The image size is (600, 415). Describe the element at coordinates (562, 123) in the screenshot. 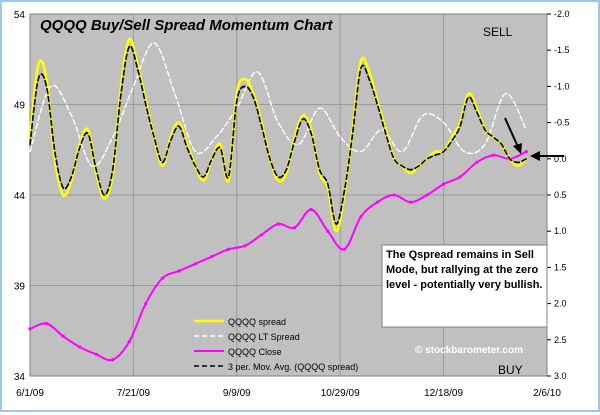

I see `right-axis-tick-label: -0.5` at that location.